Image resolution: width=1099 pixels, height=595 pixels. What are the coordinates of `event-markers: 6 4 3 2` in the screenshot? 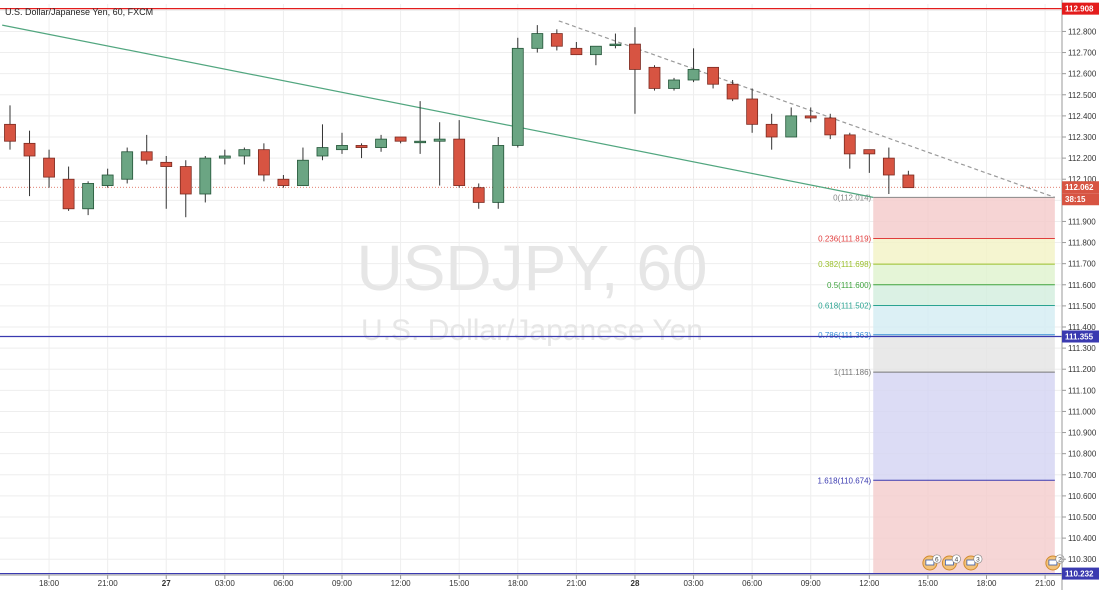 It's located at (993, 562).